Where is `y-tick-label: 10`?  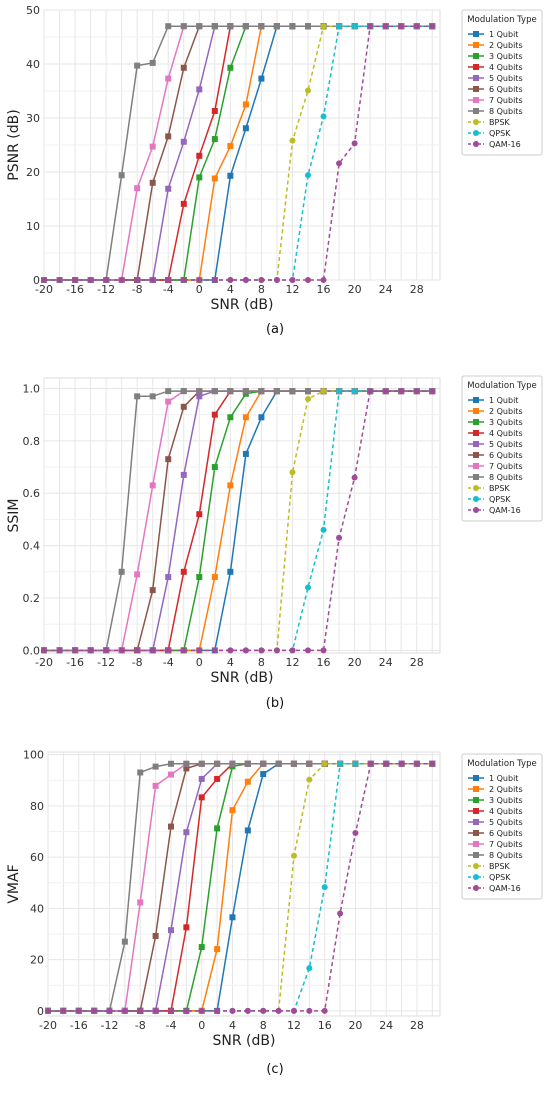 y-tick-label: 10 is located at coordinates (33, 226).